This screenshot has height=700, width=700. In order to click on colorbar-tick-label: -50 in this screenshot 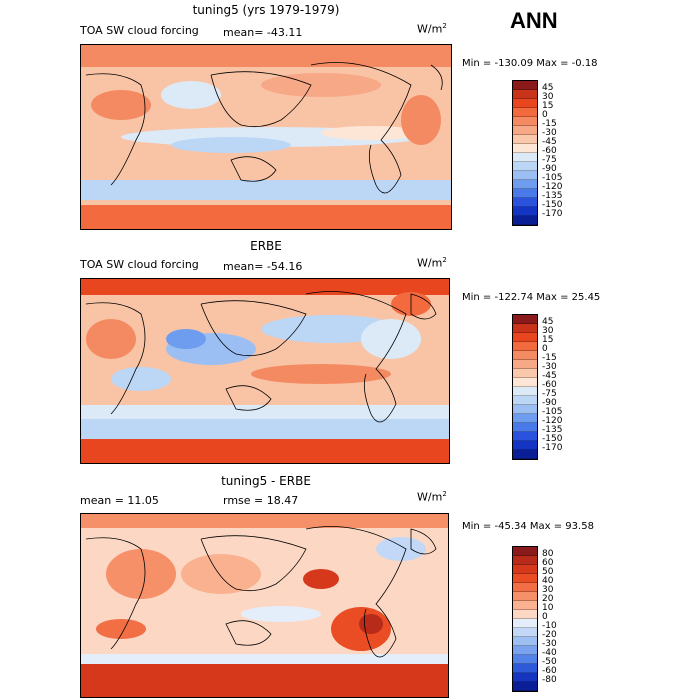, I will do `click(549, 662)`.